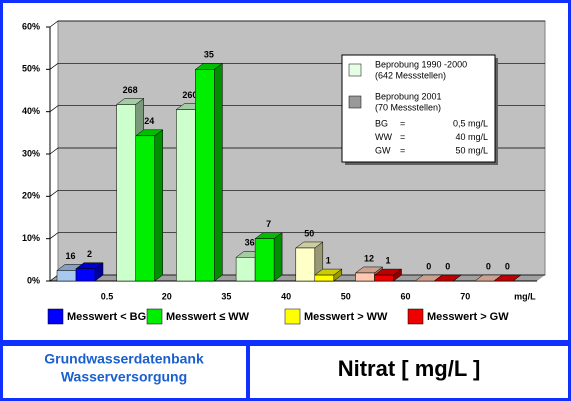  I want to click on data-label: 12, so click(369, 258).